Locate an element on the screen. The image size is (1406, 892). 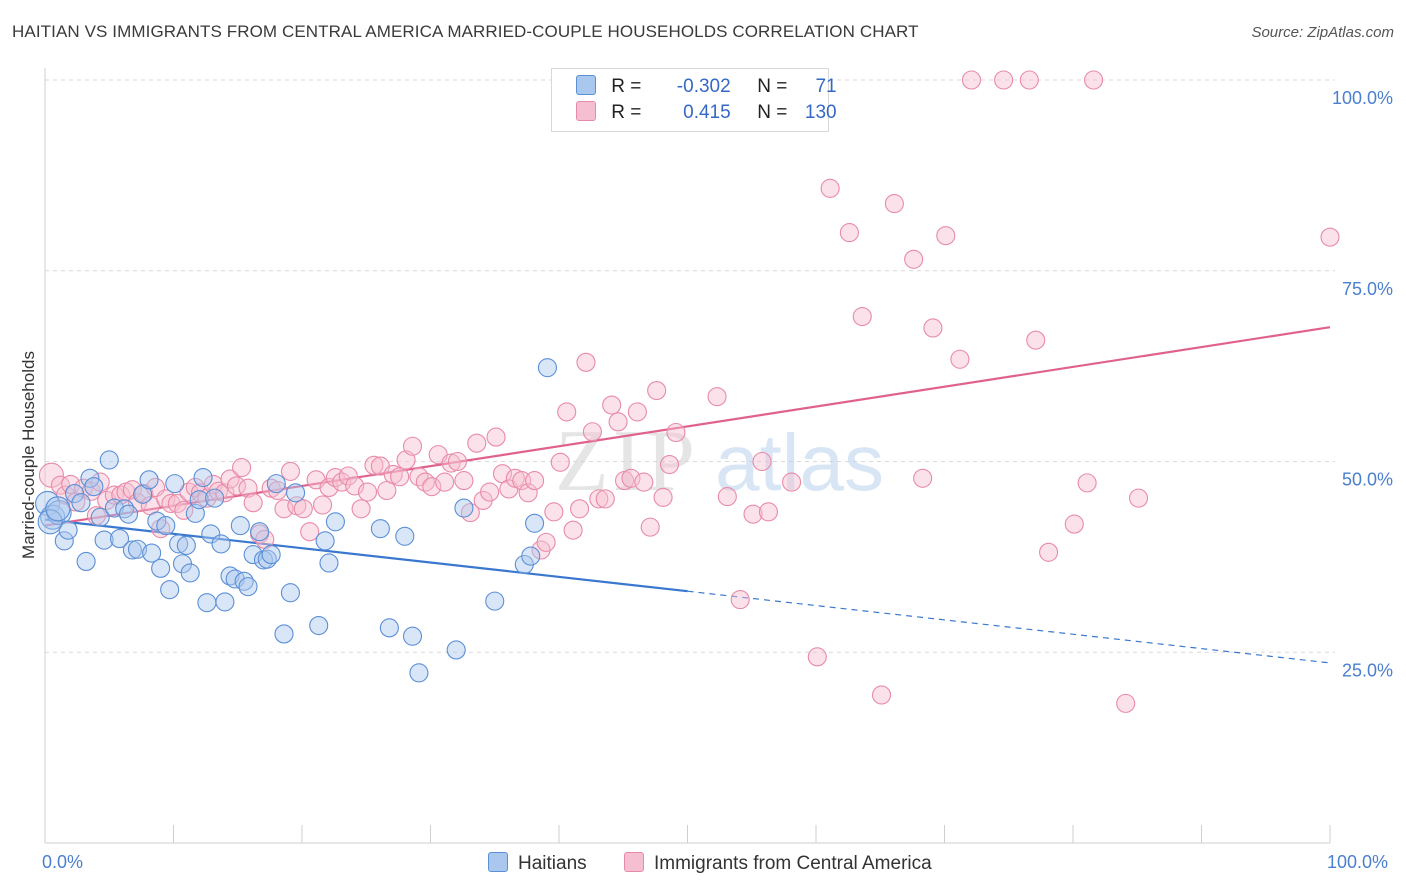
y-tick-label: 25.0% is located at coordinates (1367, 670).